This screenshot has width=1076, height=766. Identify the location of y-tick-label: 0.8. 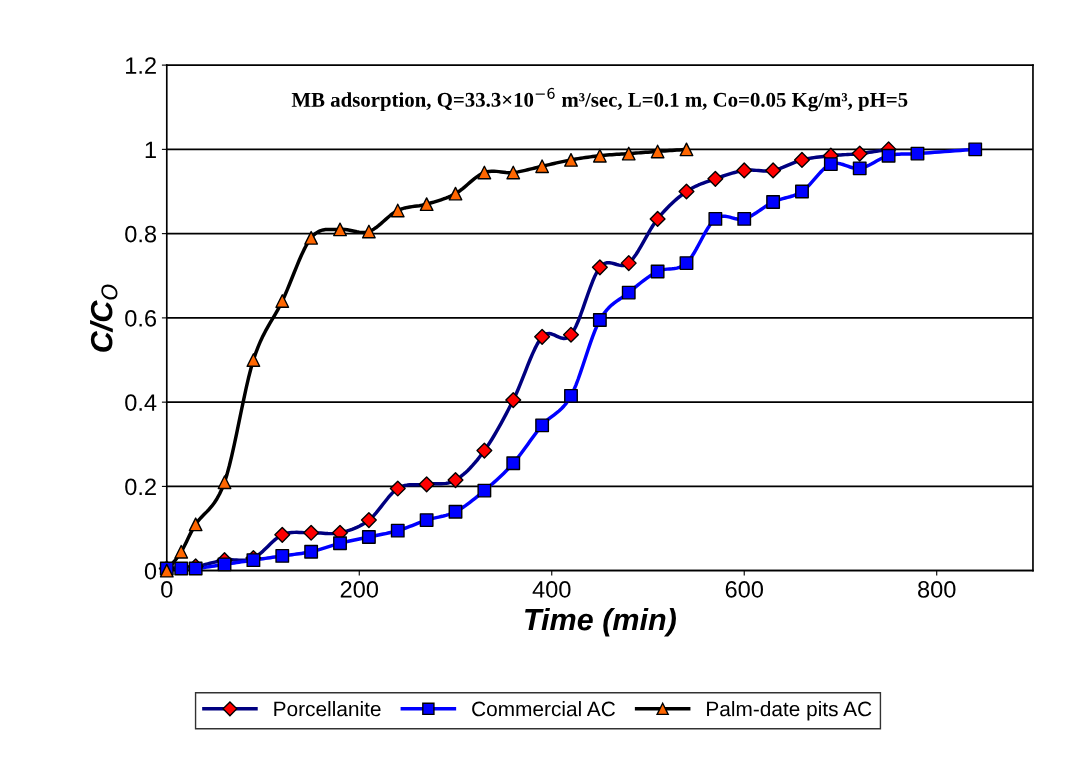
(141, 234).